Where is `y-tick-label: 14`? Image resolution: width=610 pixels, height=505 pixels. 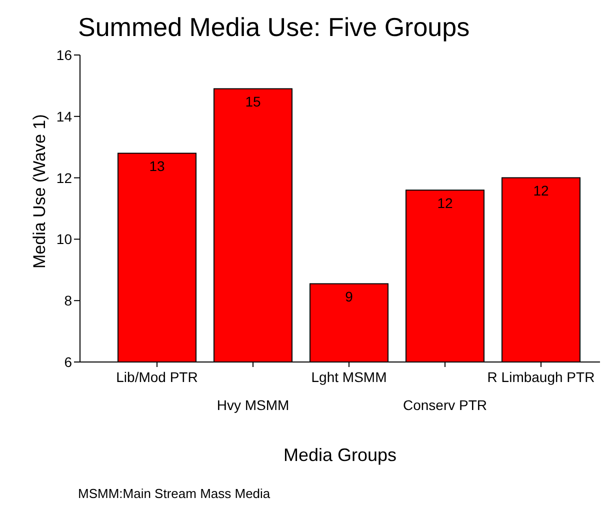
y-tick-label: 14 is located at coordinates (64, 116).